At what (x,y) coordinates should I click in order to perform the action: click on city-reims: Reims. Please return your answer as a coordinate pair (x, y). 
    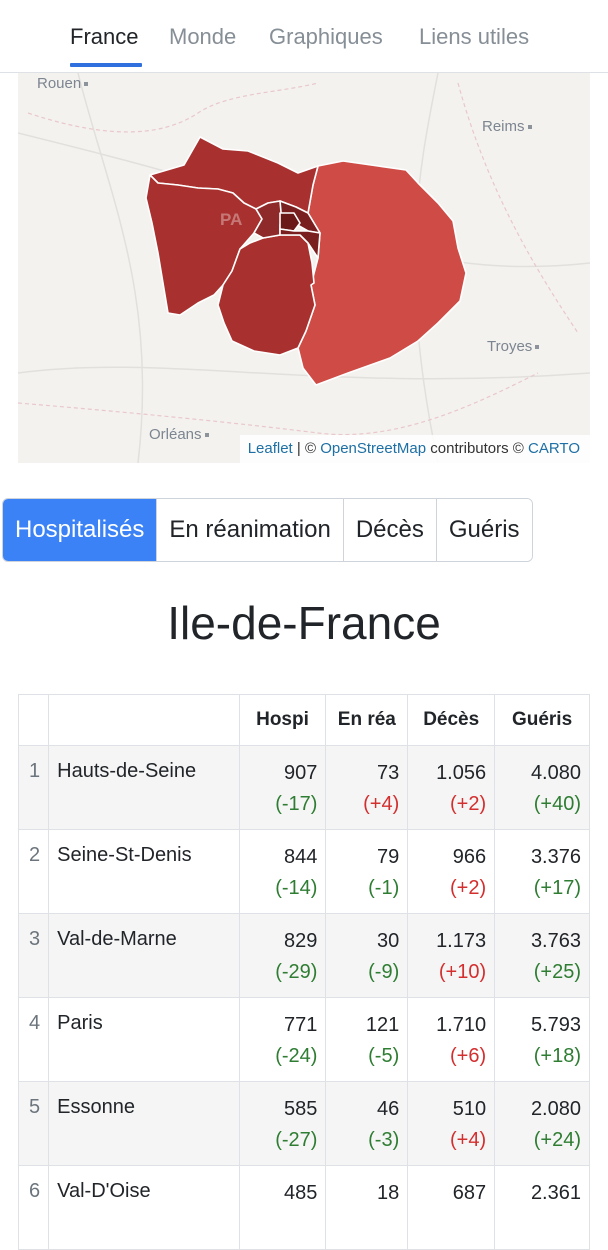
    Looking at the image, I should click on (507, 126).